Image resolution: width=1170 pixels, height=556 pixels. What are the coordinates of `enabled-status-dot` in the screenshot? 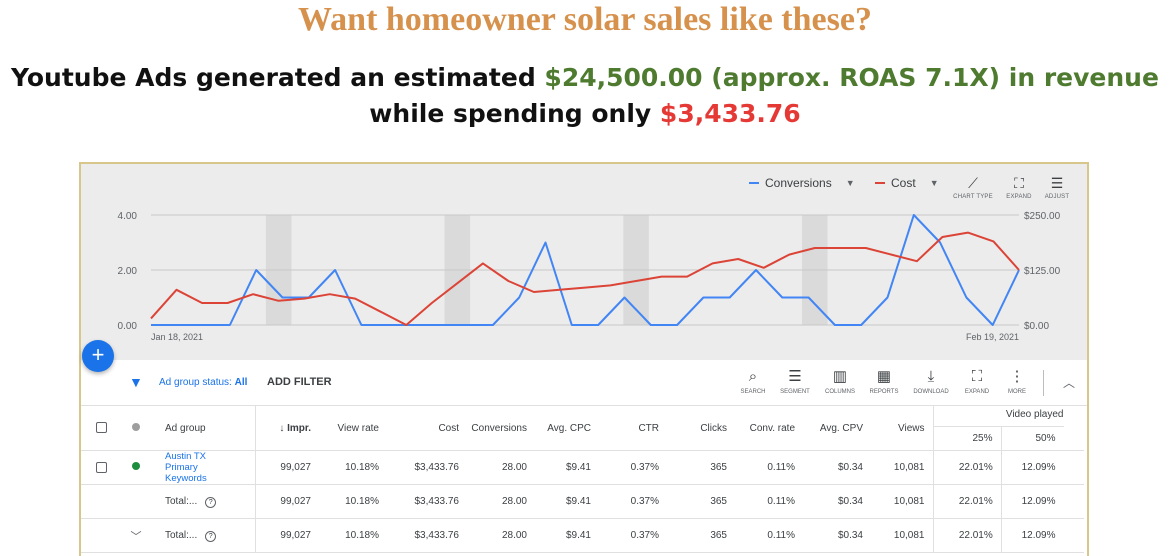 It's located at (136, 466).